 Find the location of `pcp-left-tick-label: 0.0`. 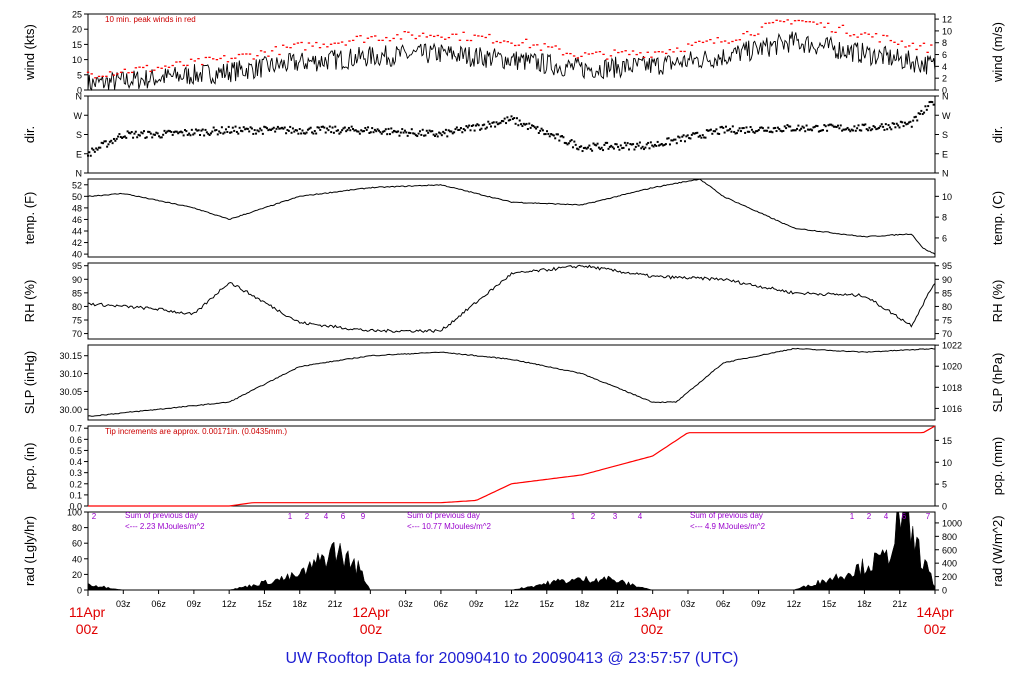

pcp-left-tick-label: 0.0 is located at coordinates (75, 507).